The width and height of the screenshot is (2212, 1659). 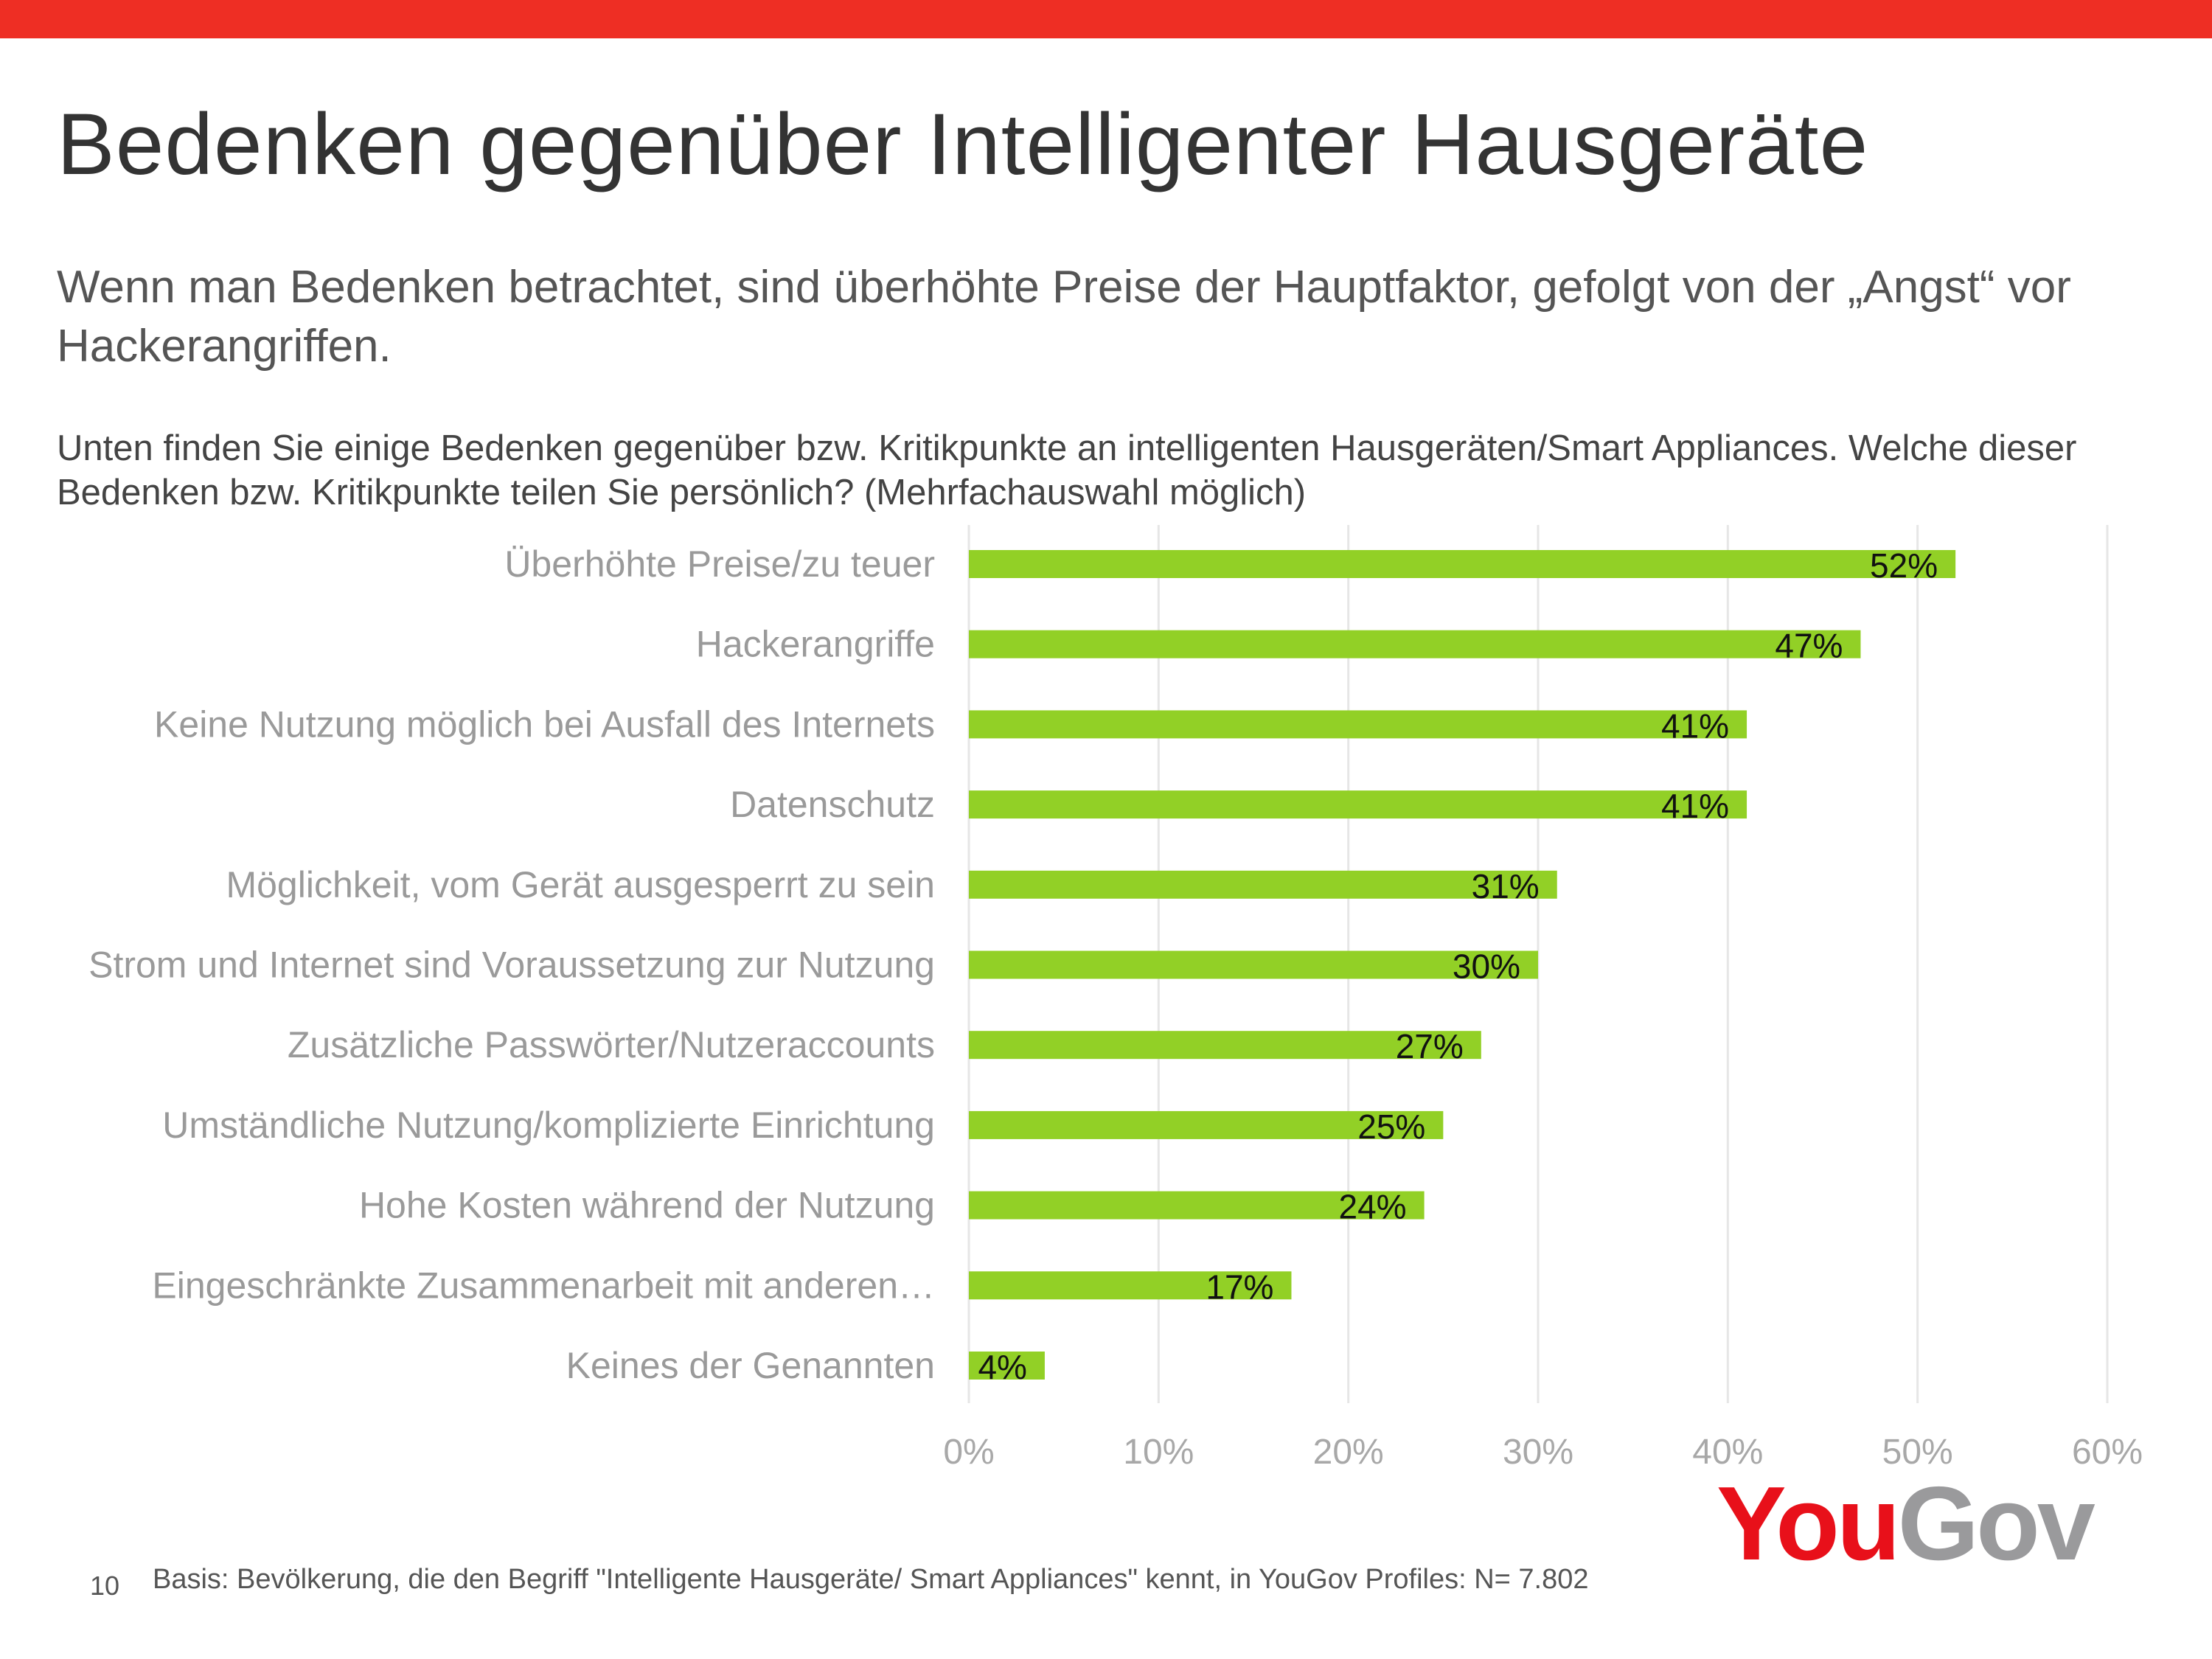 What do you see at coordinates (815, 644) in the screenshot?
I see `category-label: Hackerangriffe` at bounding box center [815, 644].